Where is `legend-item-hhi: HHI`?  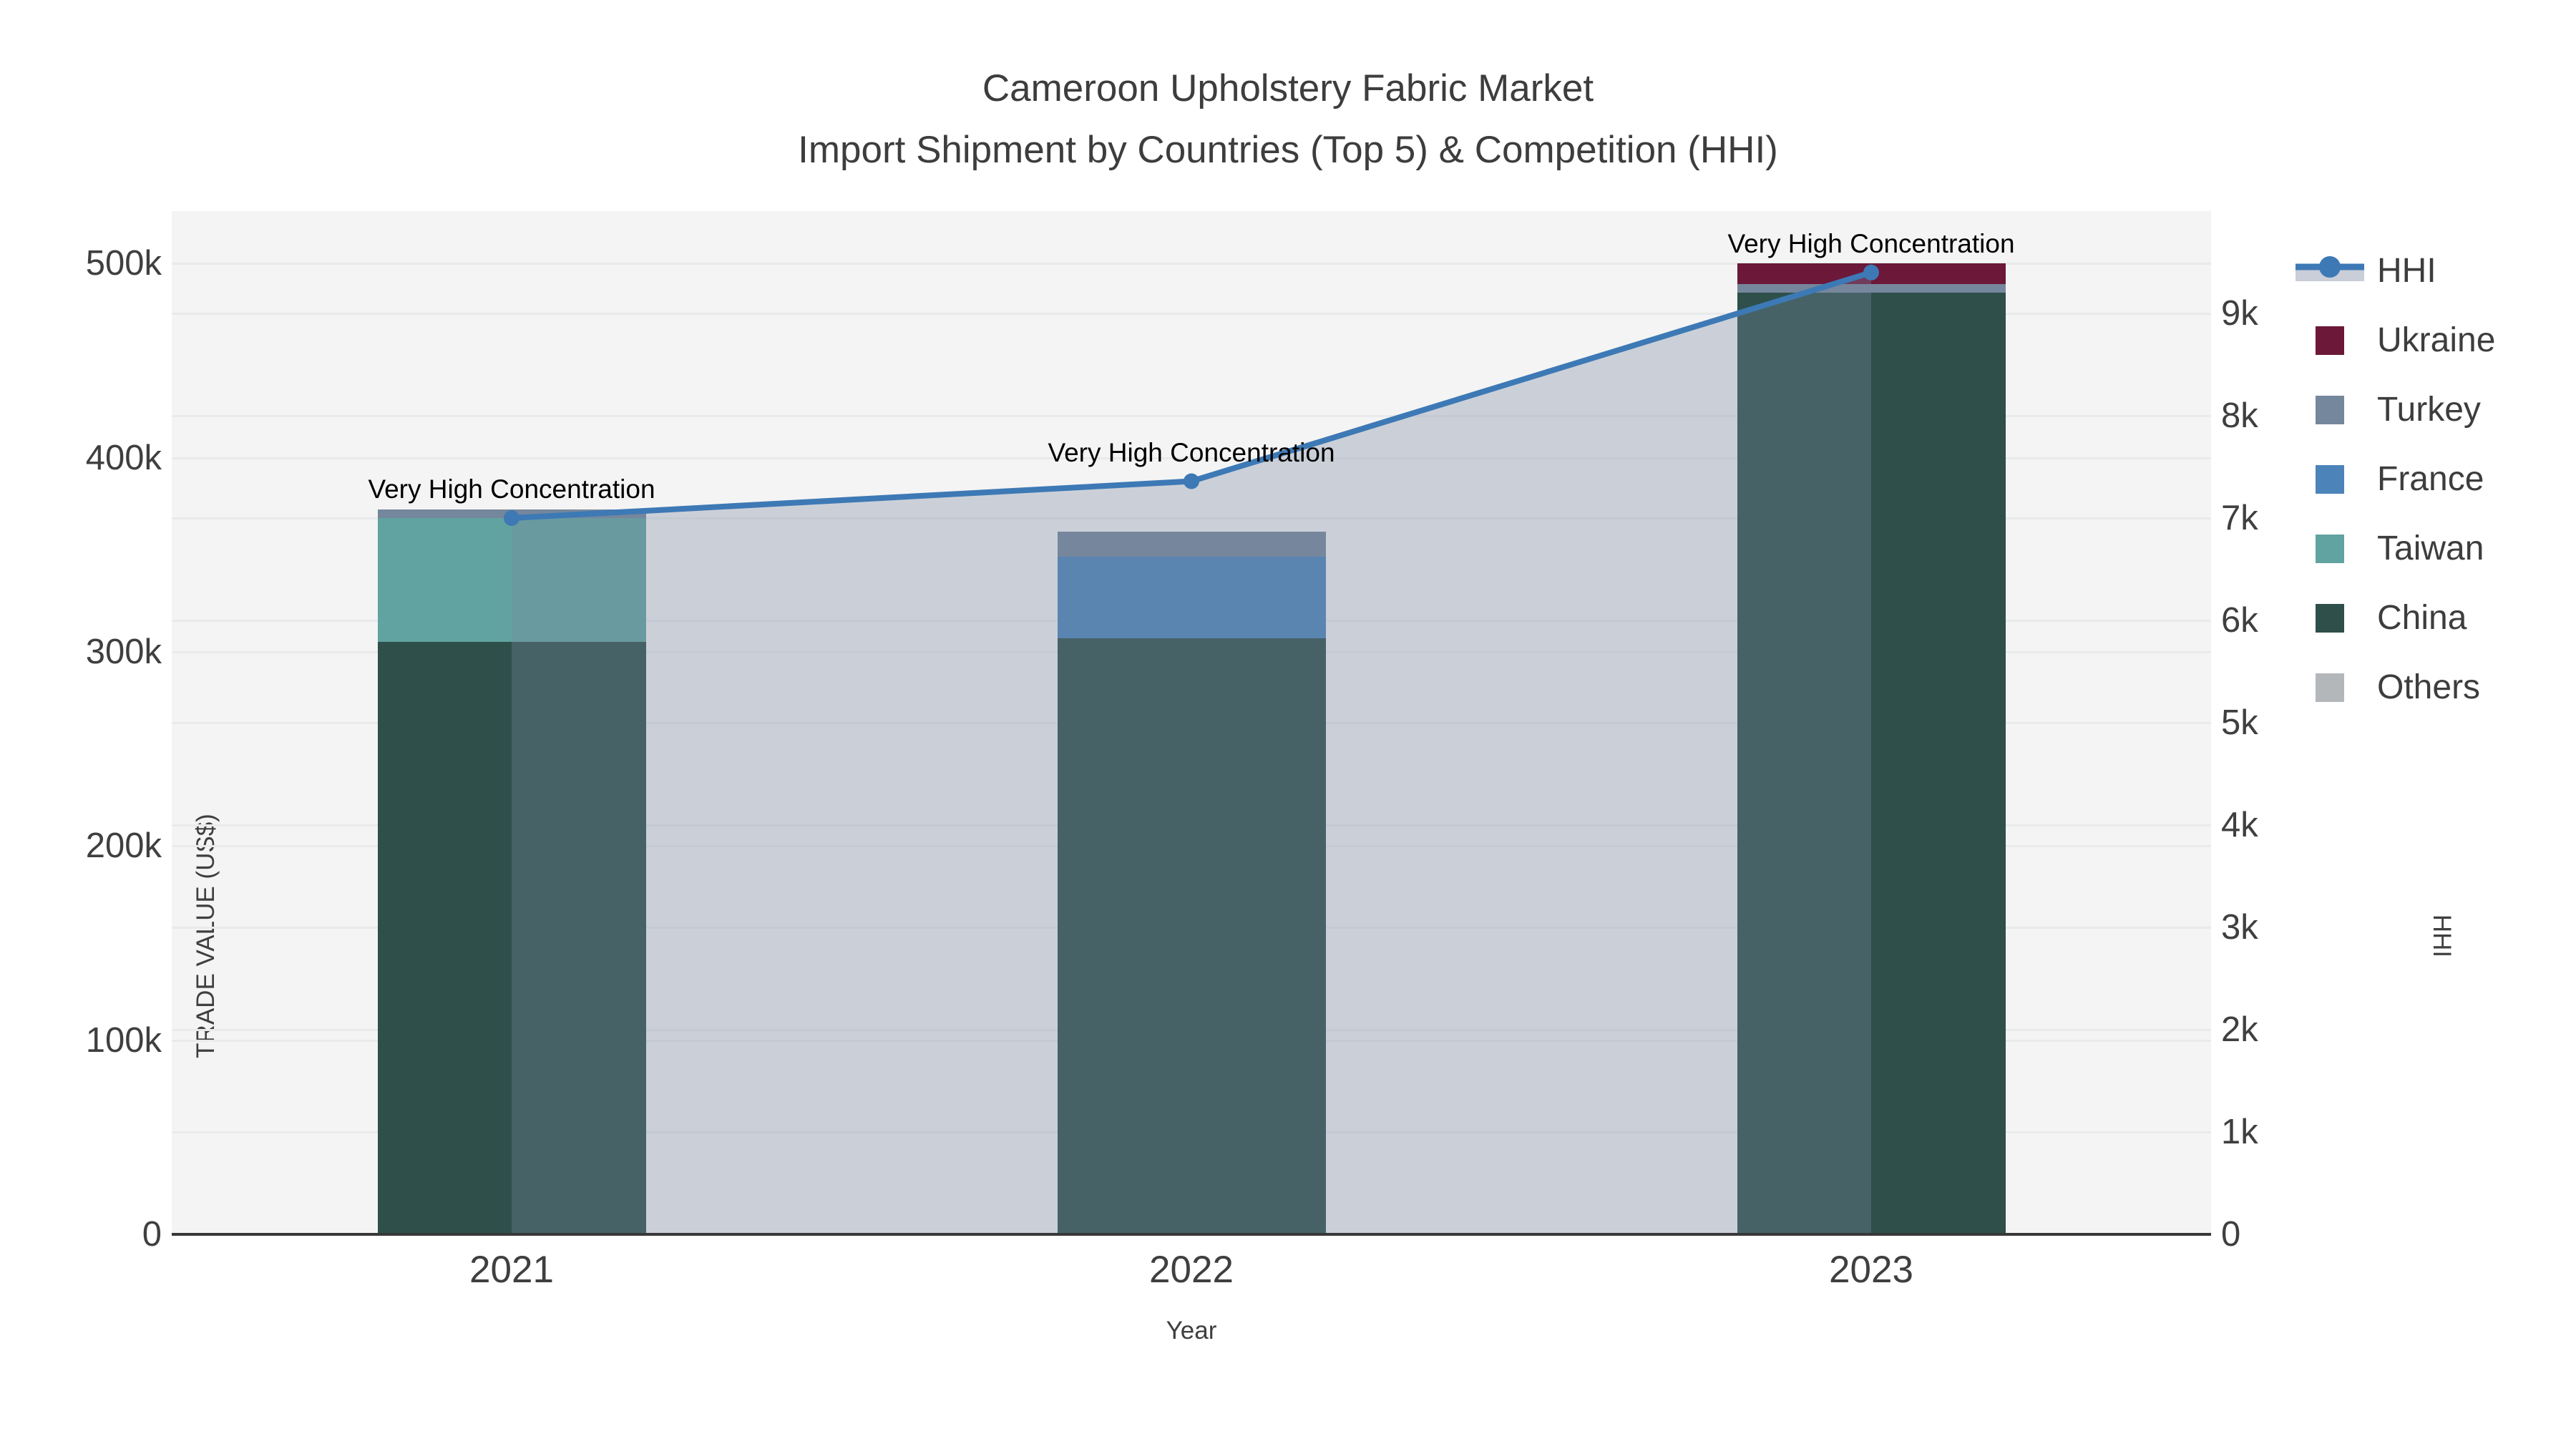 legend-item-hhi: HHI is located at coordinates (2394, 271).